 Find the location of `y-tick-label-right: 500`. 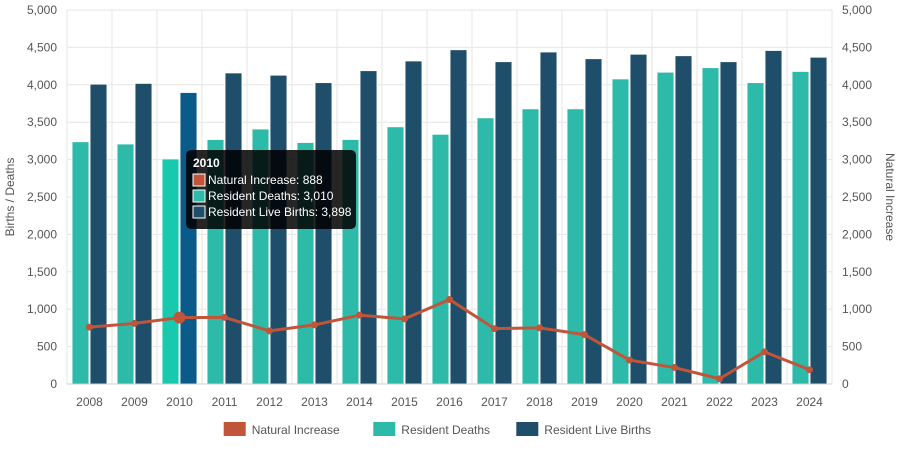

y-tick-label-right: 500 is located at coordinates (852, 347).